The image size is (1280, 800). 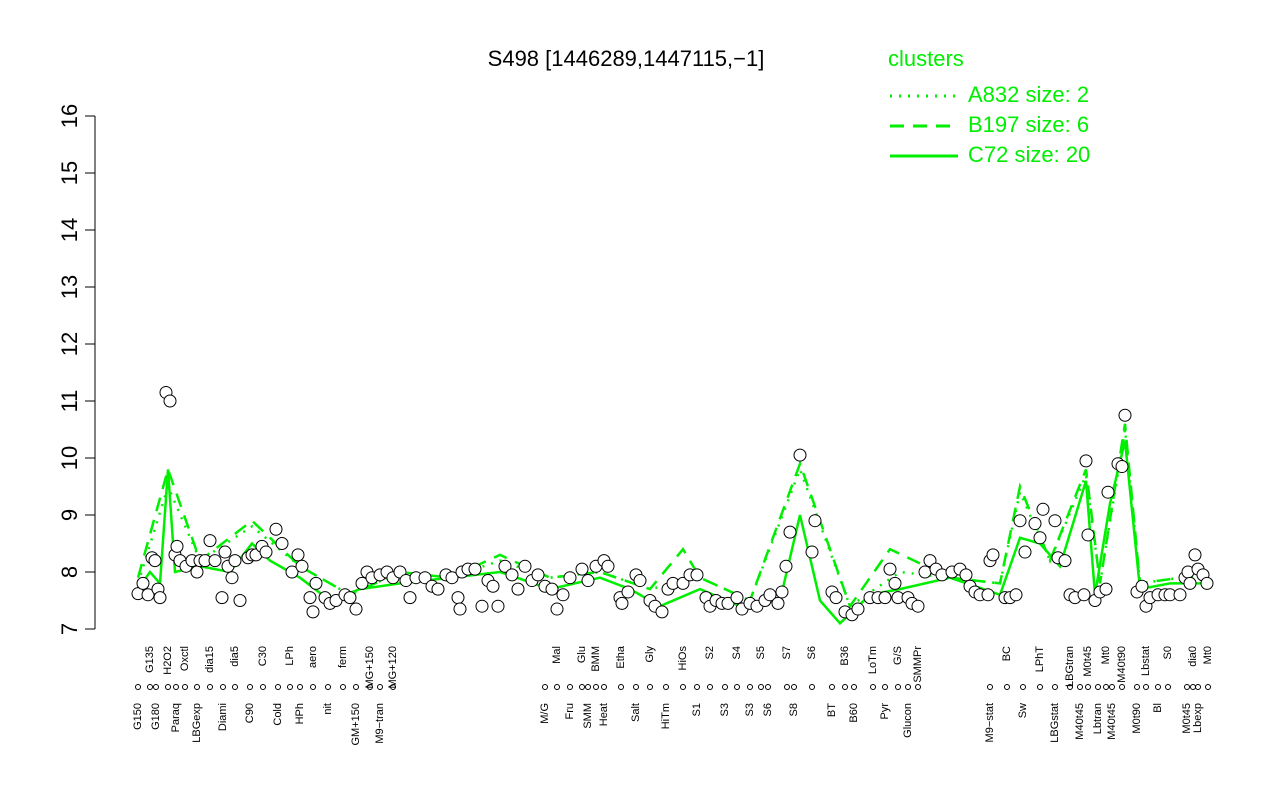 I want to click on x-tick-label: LPhT, so click(x=1040, y=659).